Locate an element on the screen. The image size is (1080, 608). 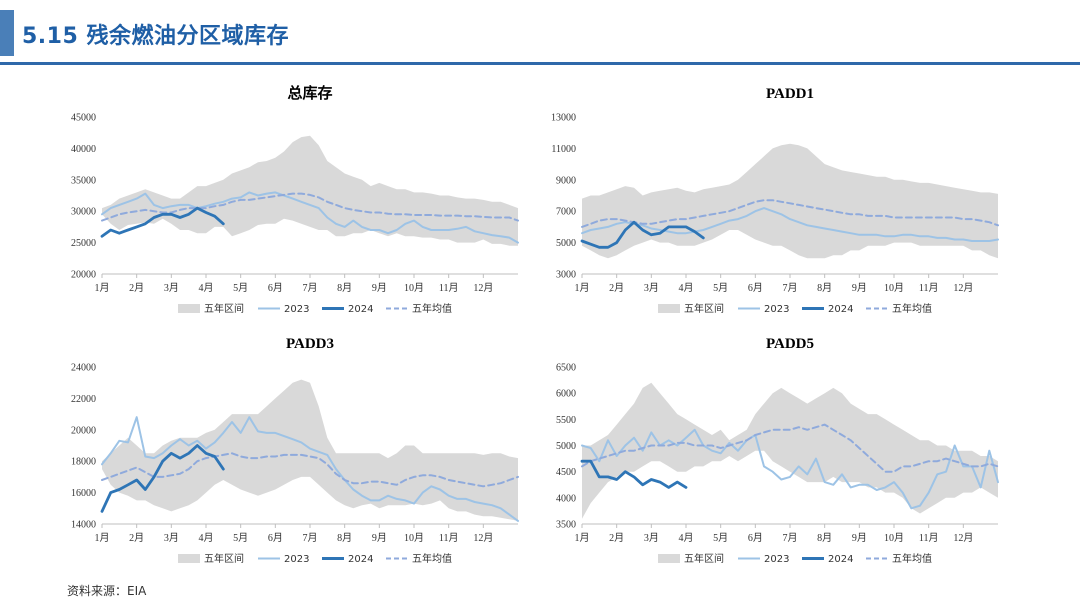
legend-label: 2024 is located at coordinates (360, 309).